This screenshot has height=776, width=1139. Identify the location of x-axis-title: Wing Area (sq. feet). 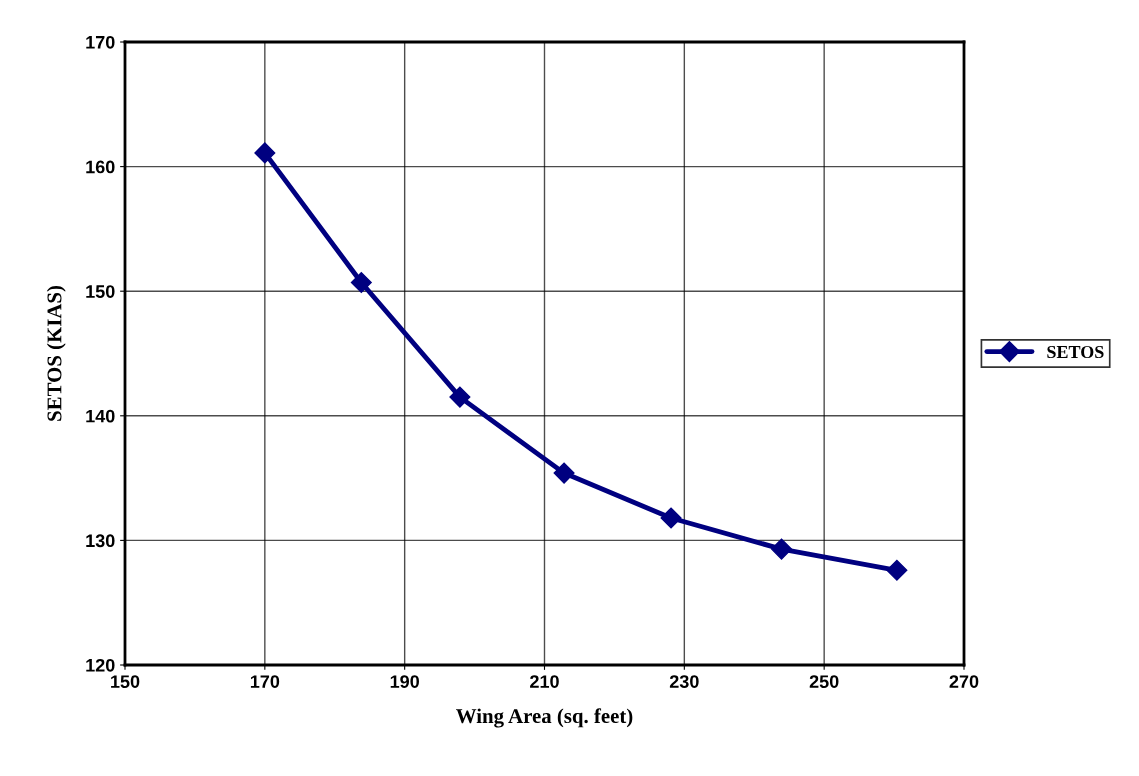
(544, 718).